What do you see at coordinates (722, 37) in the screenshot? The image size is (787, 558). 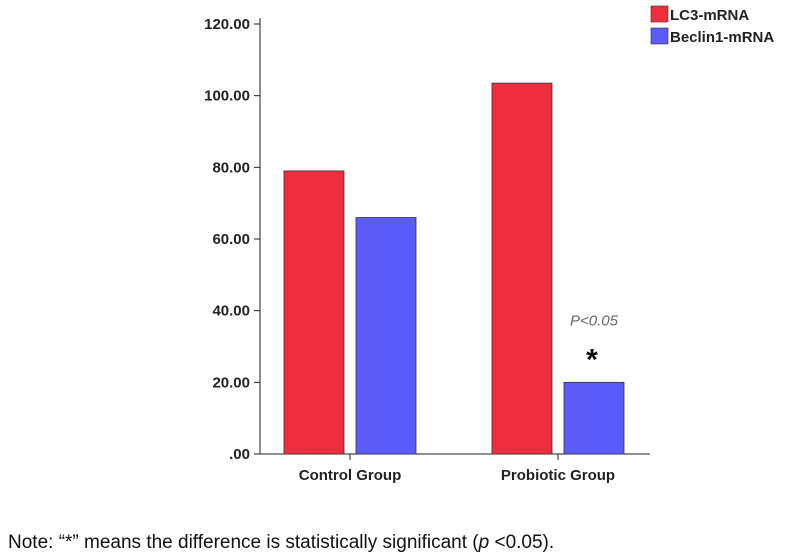 I see `legend-label: Beclin1-mRNA` at bounding box center [722, 37].